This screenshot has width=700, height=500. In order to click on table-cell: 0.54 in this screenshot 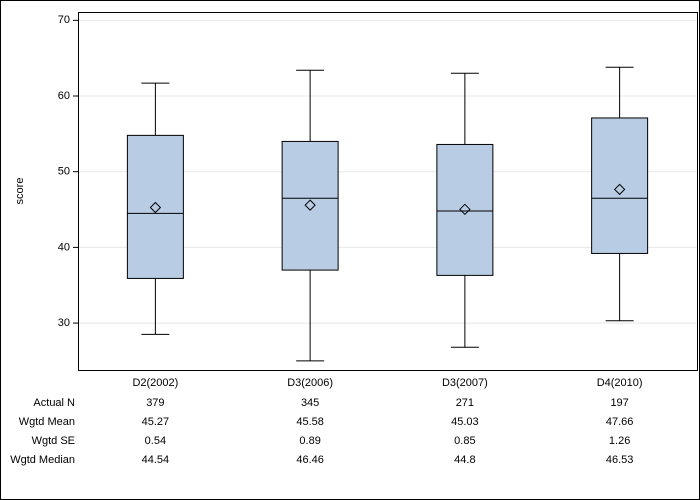, I will do `click(155, 441)`.